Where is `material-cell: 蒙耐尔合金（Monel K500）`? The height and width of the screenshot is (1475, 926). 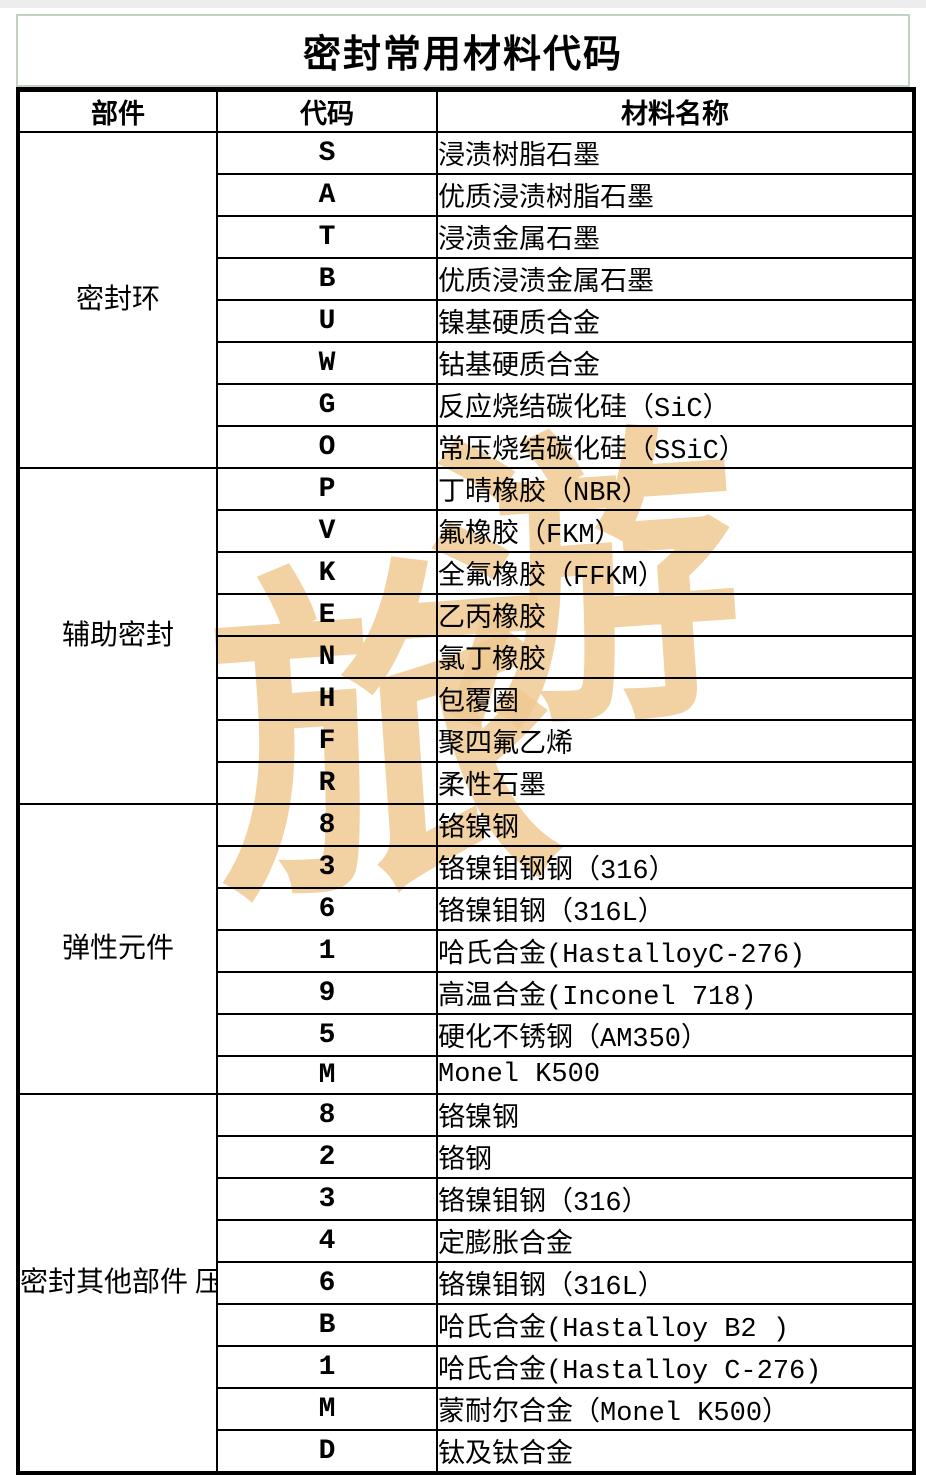
material-cell: 蒙耐尔合金（Monel K500） is located at coordinates (675, 1409).